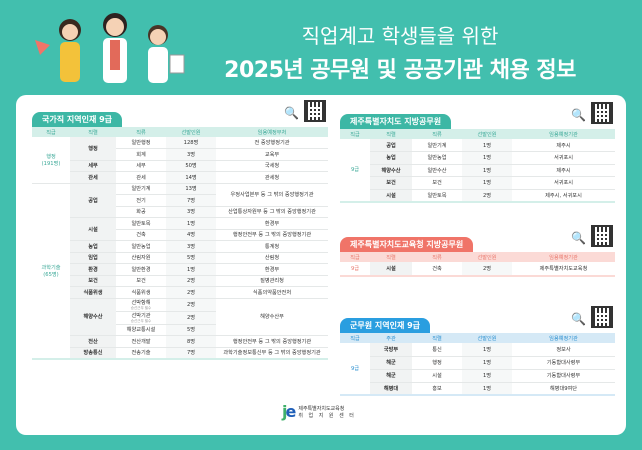 This screenshot has height=450, width=642. I want to click on agency-cell: 과학기술정보통신부 등 그 밖의 중앙행정기관, so click(272, 353).